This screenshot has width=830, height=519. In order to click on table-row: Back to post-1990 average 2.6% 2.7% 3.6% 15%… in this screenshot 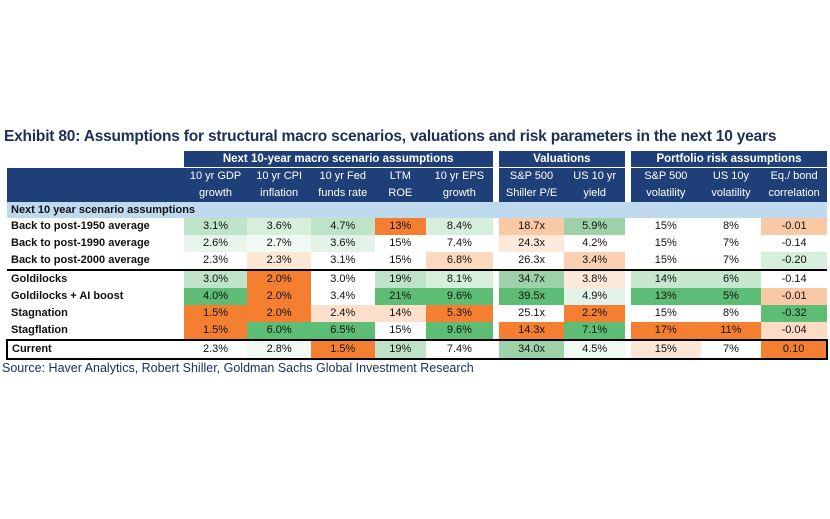, I will do `click(417, 243)`.